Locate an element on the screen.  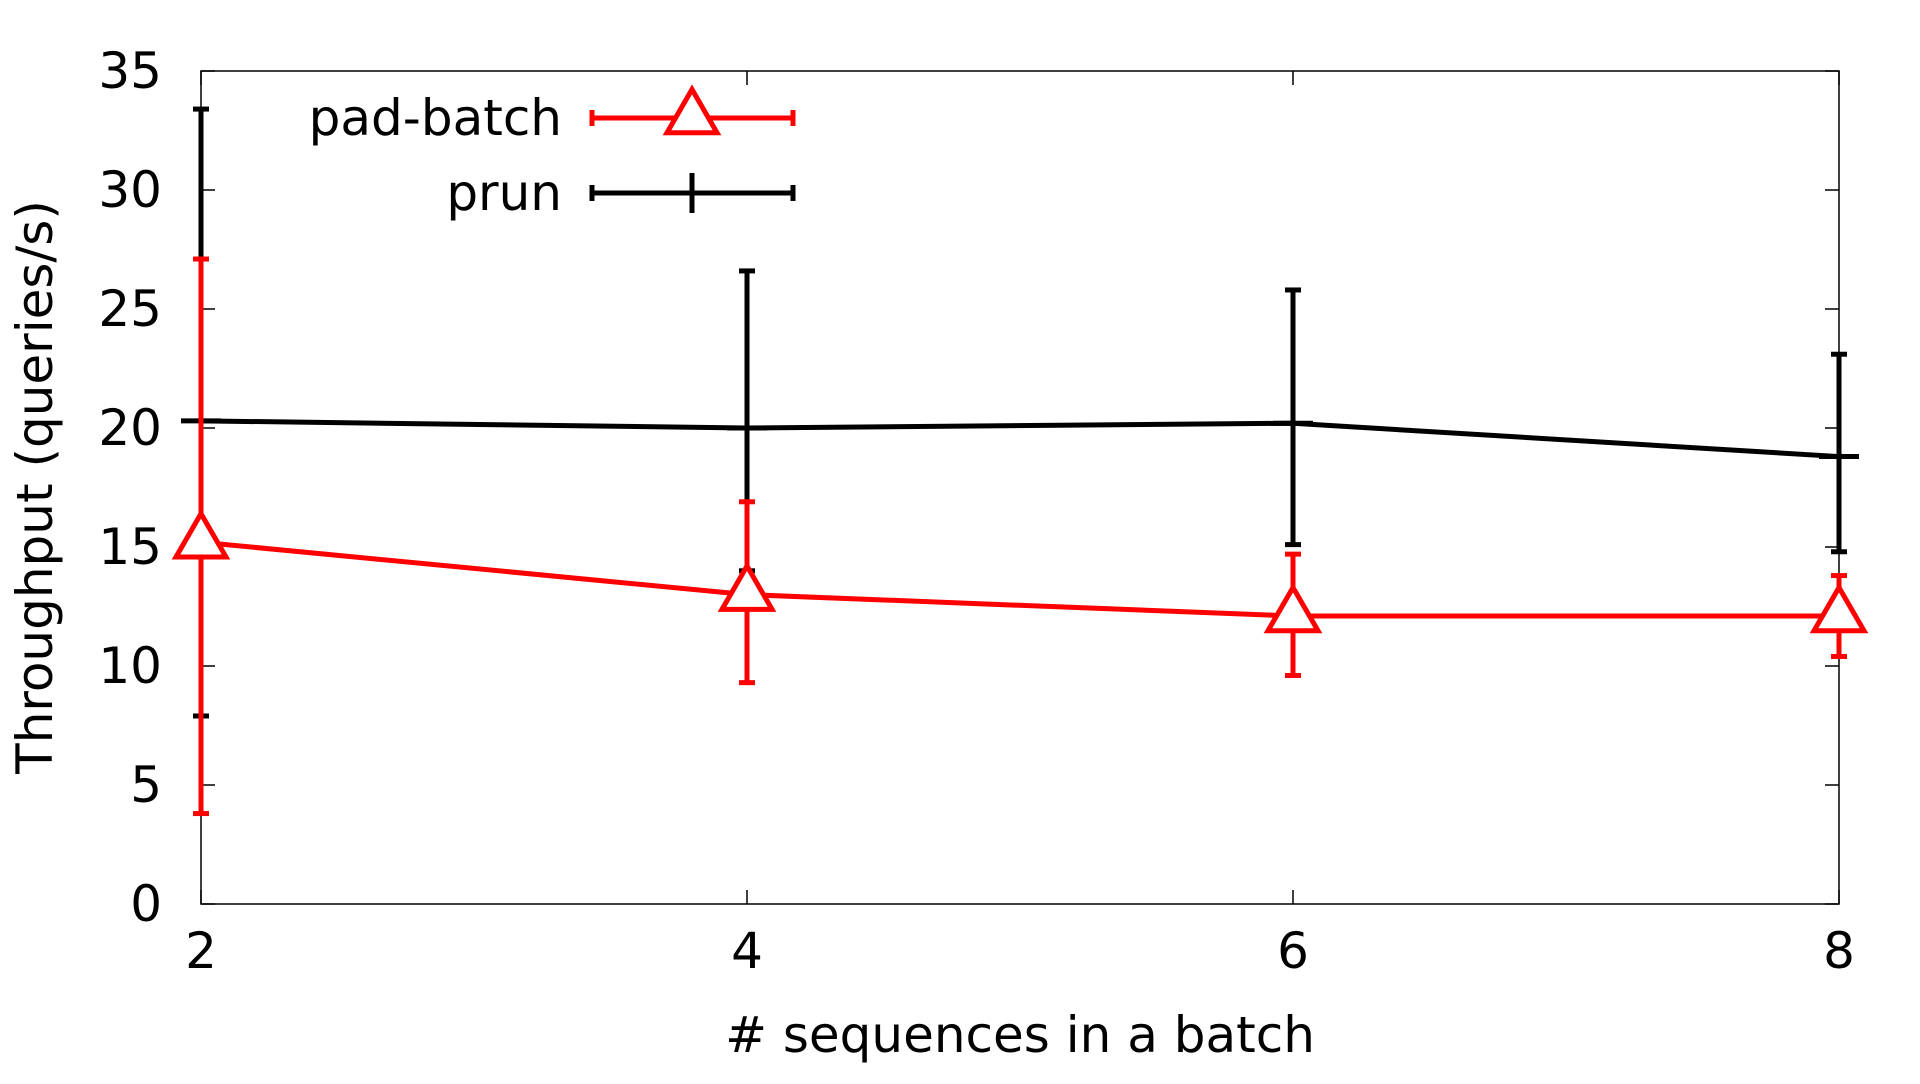
x-tick-label: 8 is located at coordinates (1839, 951).